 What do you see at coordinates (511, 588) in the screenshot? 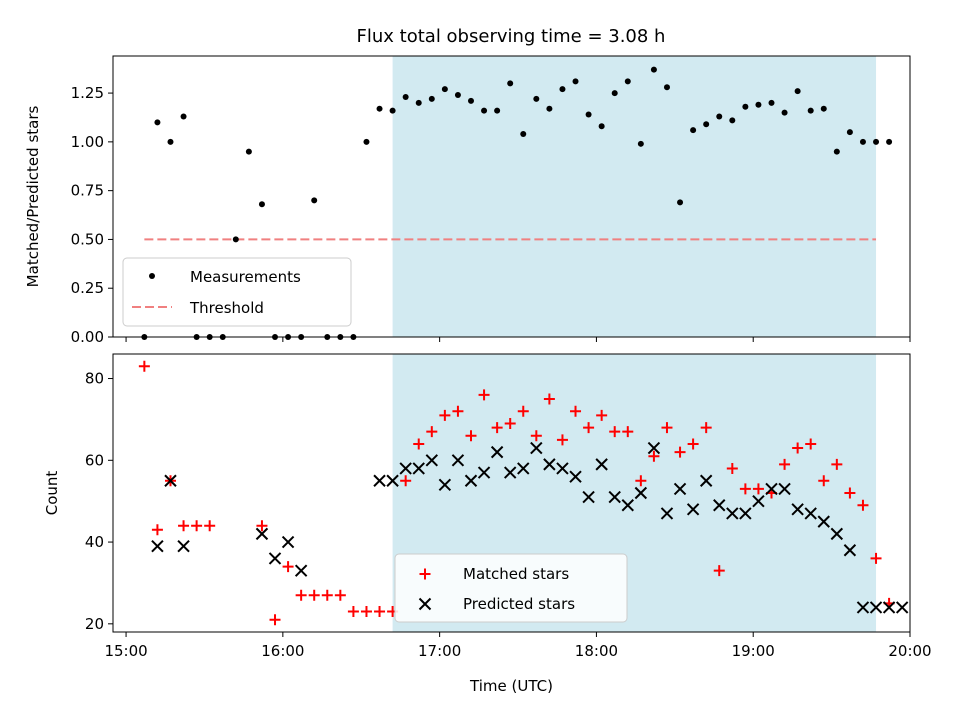
I see `bottom-legend-box` at bounding box center [511, 588].